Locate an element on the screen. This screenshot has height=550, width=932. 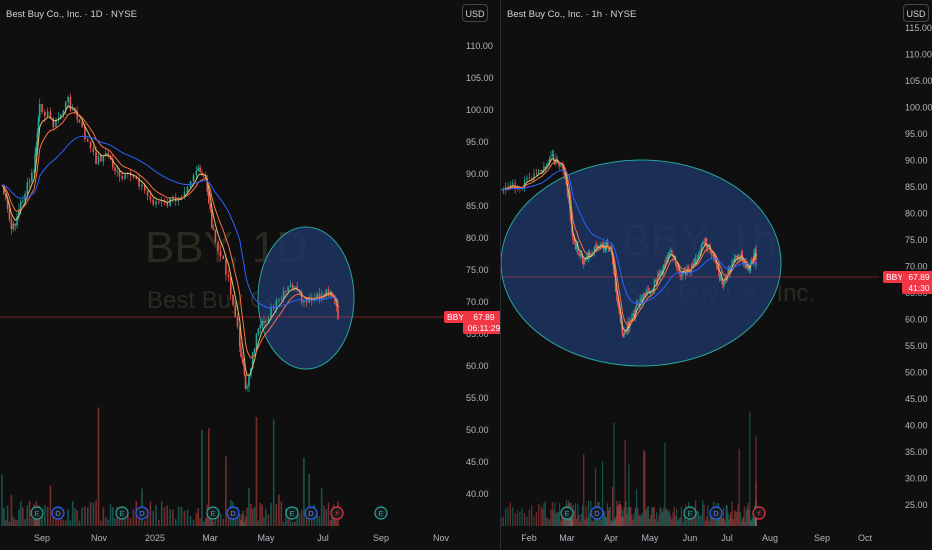
lightning-icon: ⚡ is located at coordinates (759, 513).